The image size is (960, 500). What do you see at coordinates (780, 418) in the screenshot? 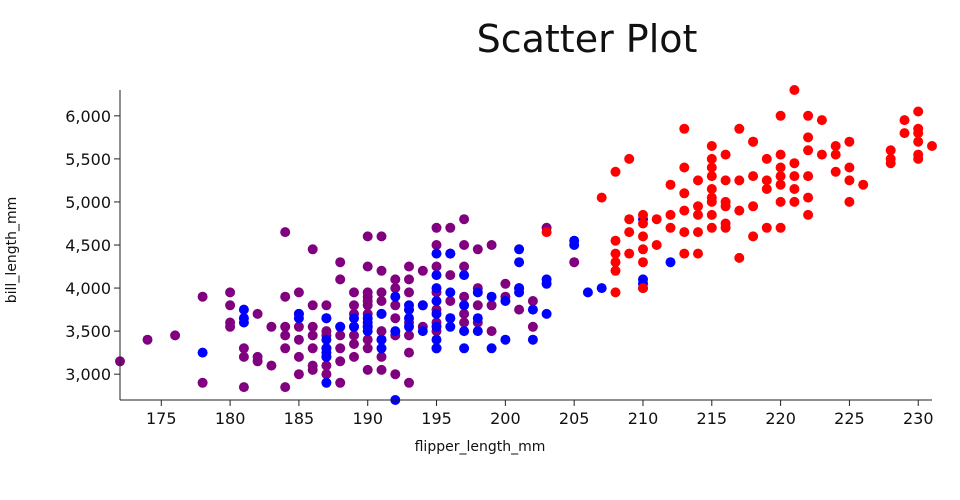
I see `x-tick-label: 220` at bounding box center [780, 418].